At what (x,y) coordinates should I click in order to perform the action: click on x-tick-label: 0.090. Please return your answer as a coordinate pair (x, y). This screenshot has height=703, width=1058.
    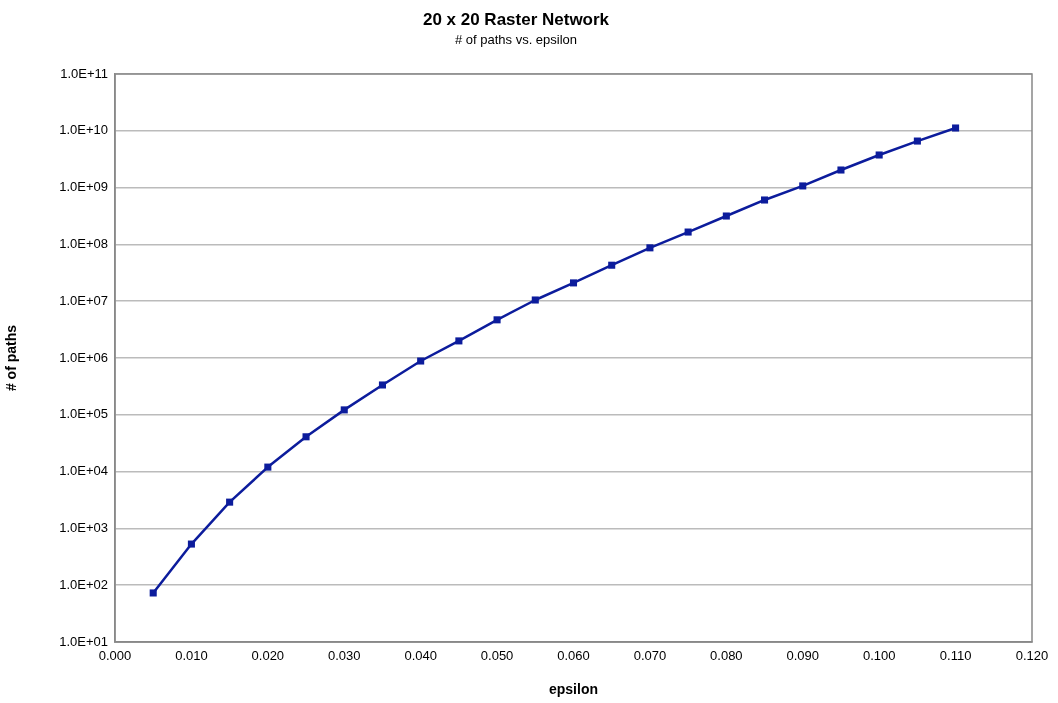
    Looking at the image, I should click on (803, 656).